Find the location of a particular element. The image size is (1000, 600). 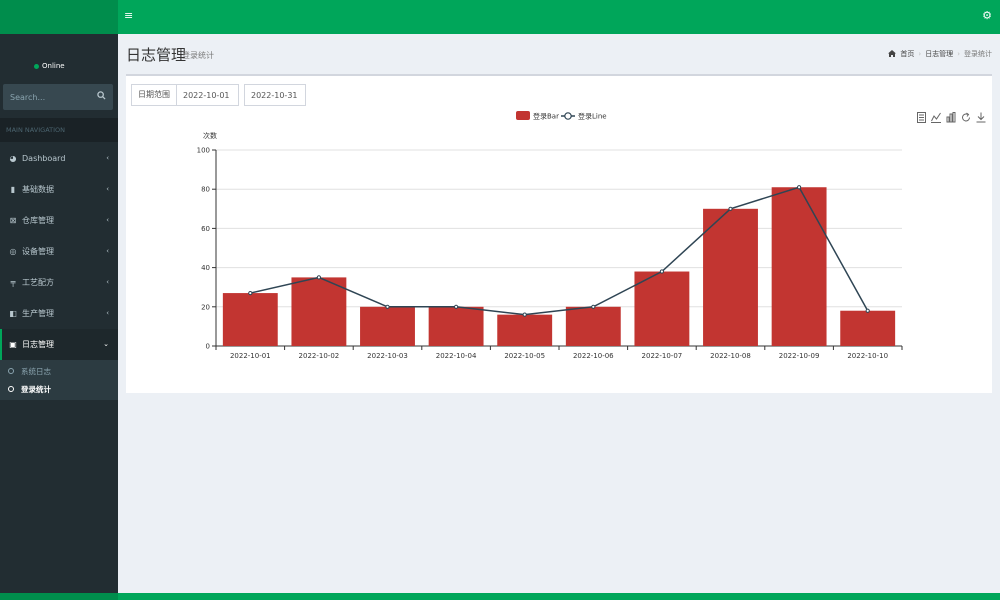

y-tick-label: 40 is located at coordinates (205, 268).